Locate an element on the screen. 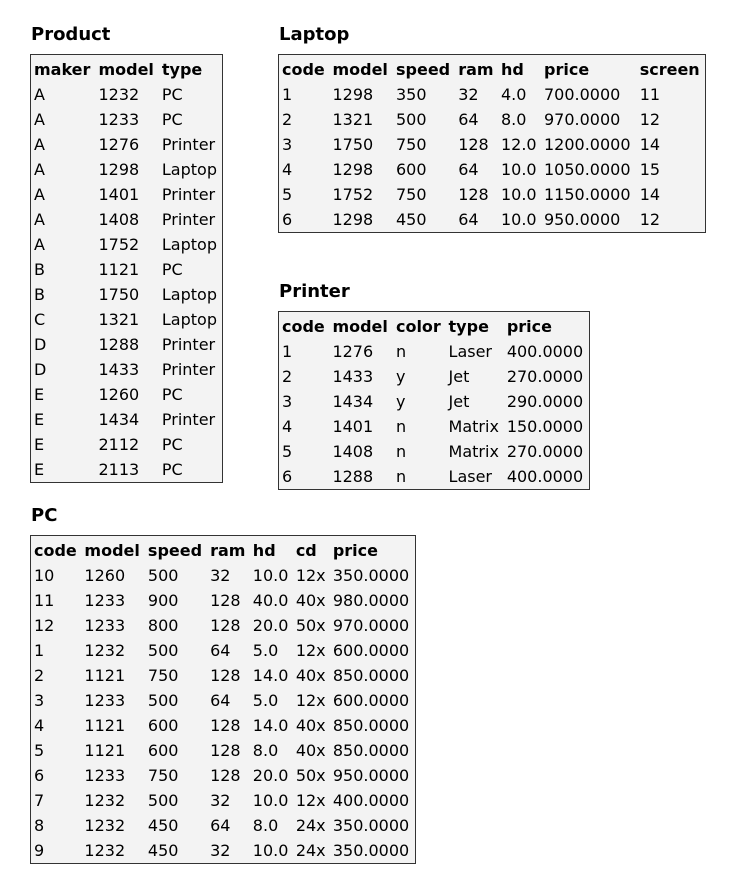 This screenshot has width=736, height=886. product-table-row: D 1433 Printer is located at coordinates (127, 369).